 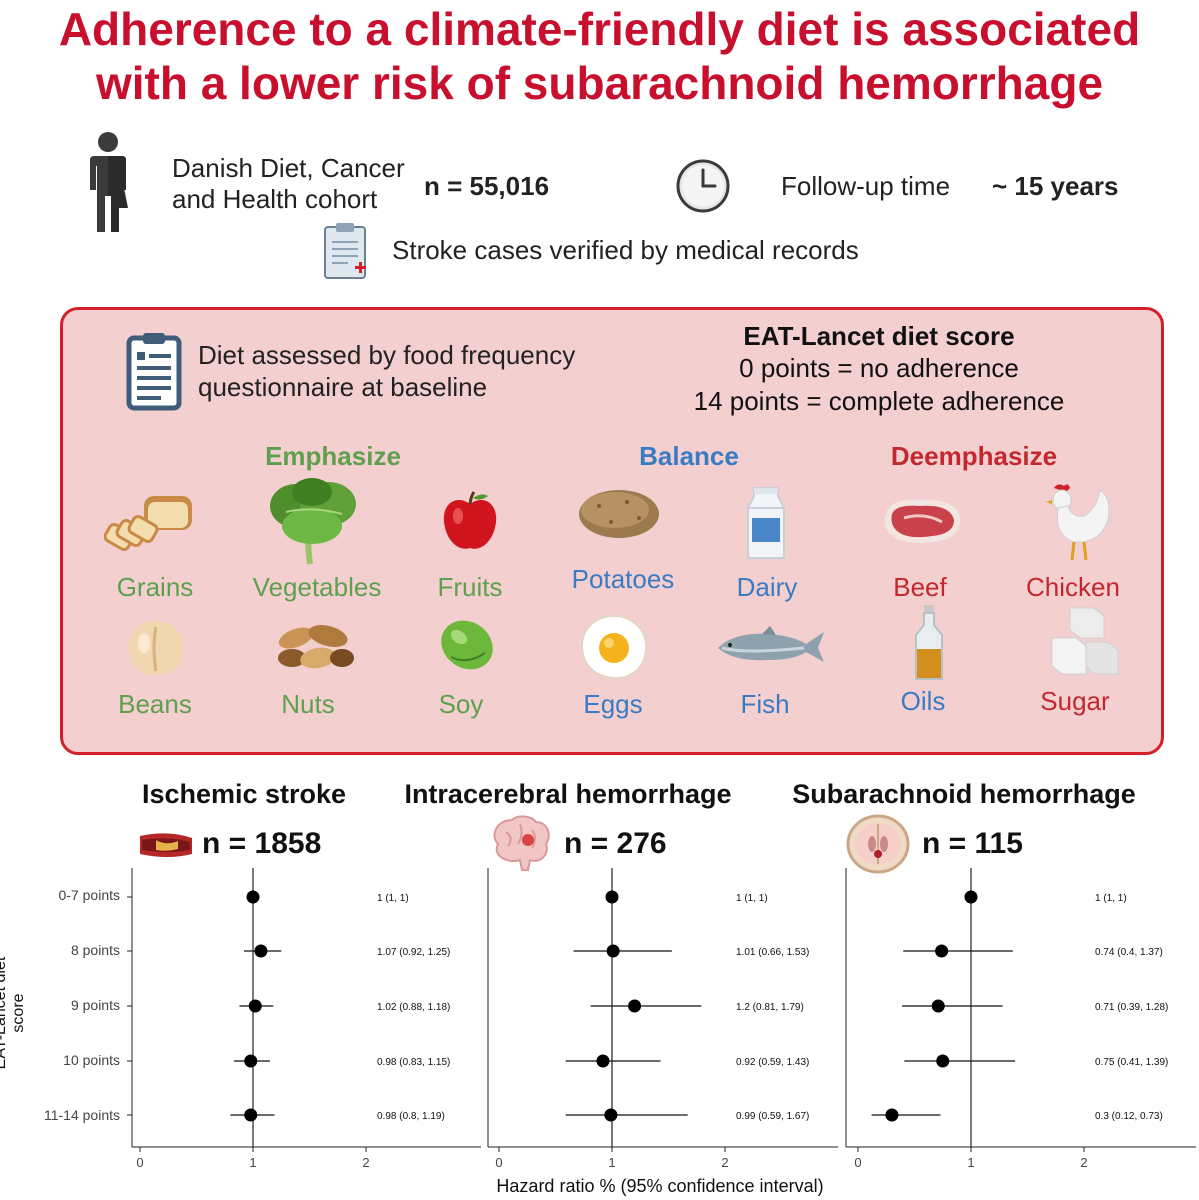 I want to click on cohort-line-1: Danish Diet, Cancer, so click(x=288, y=168).